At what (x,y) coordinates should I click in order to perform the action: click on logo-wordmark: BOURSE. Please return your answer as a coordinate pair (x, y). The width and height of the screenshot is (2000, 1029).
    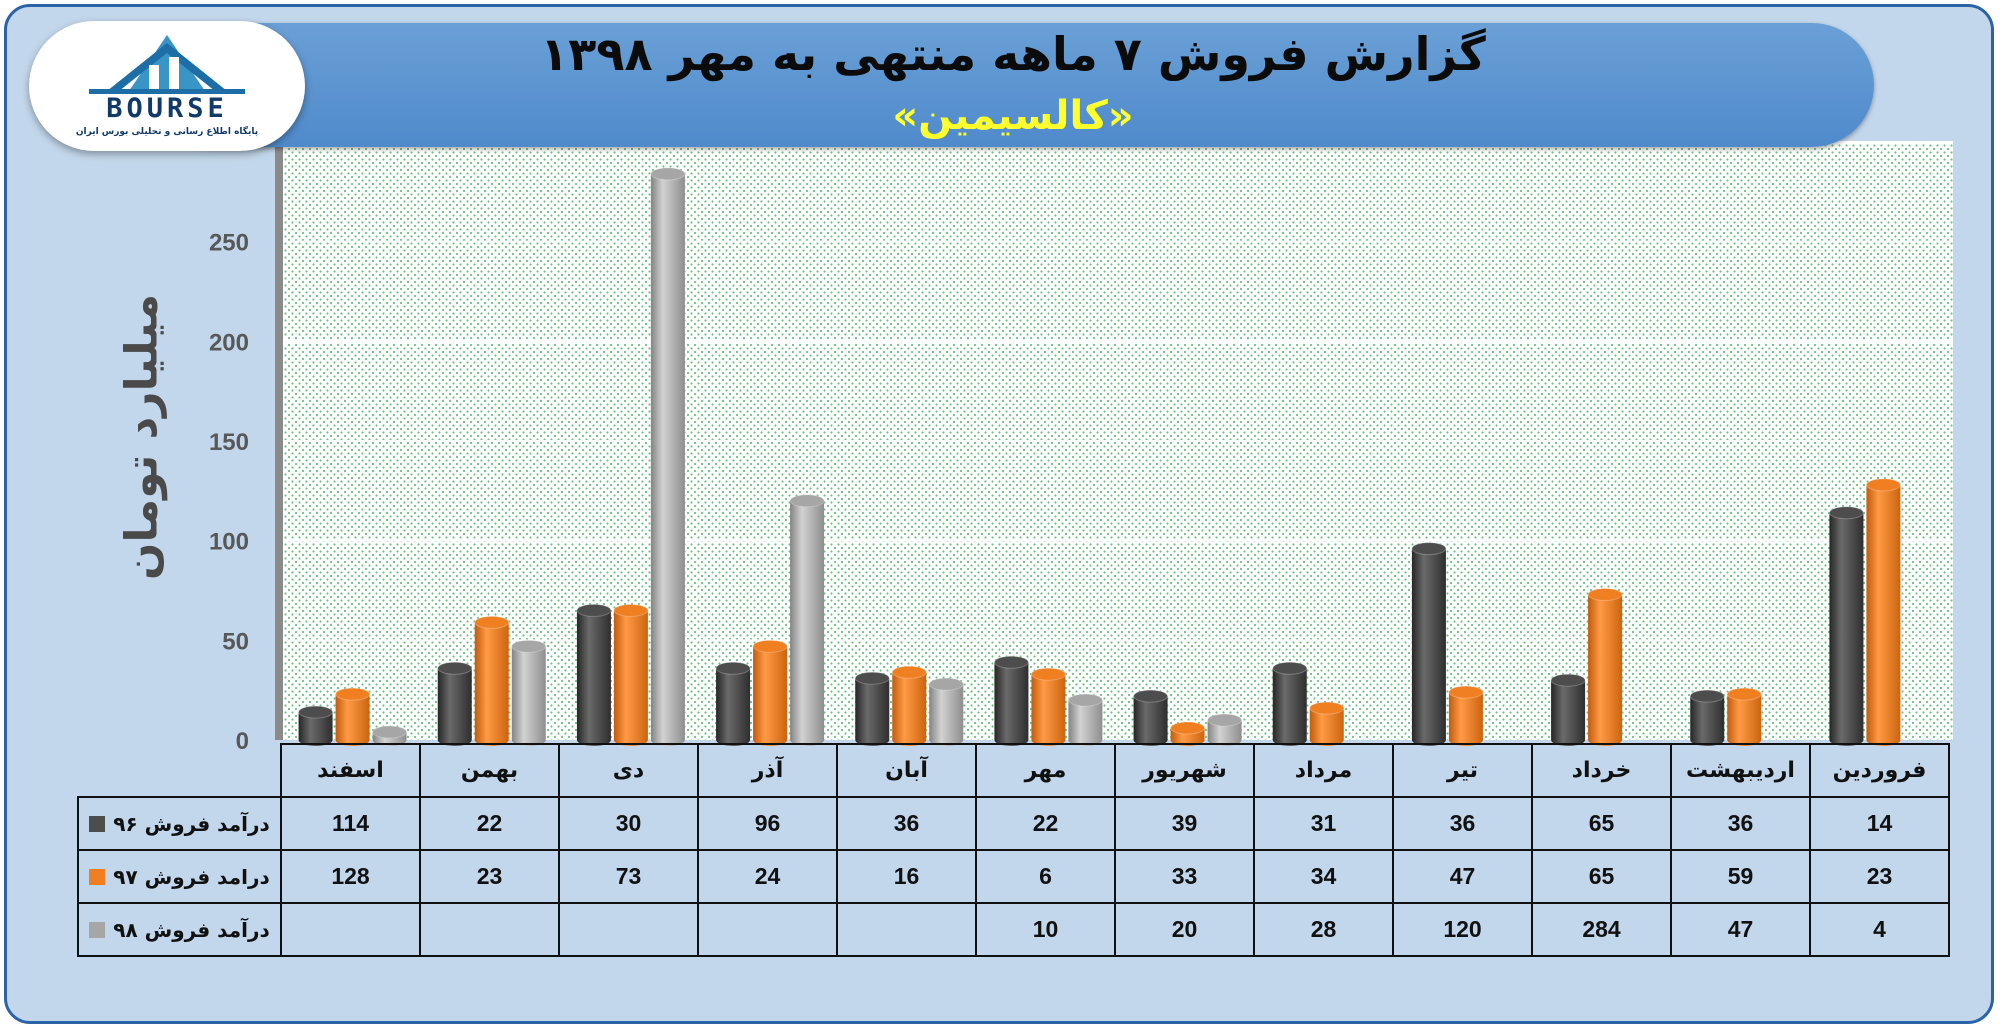
    Looking at the image, I should click on (167, 108).